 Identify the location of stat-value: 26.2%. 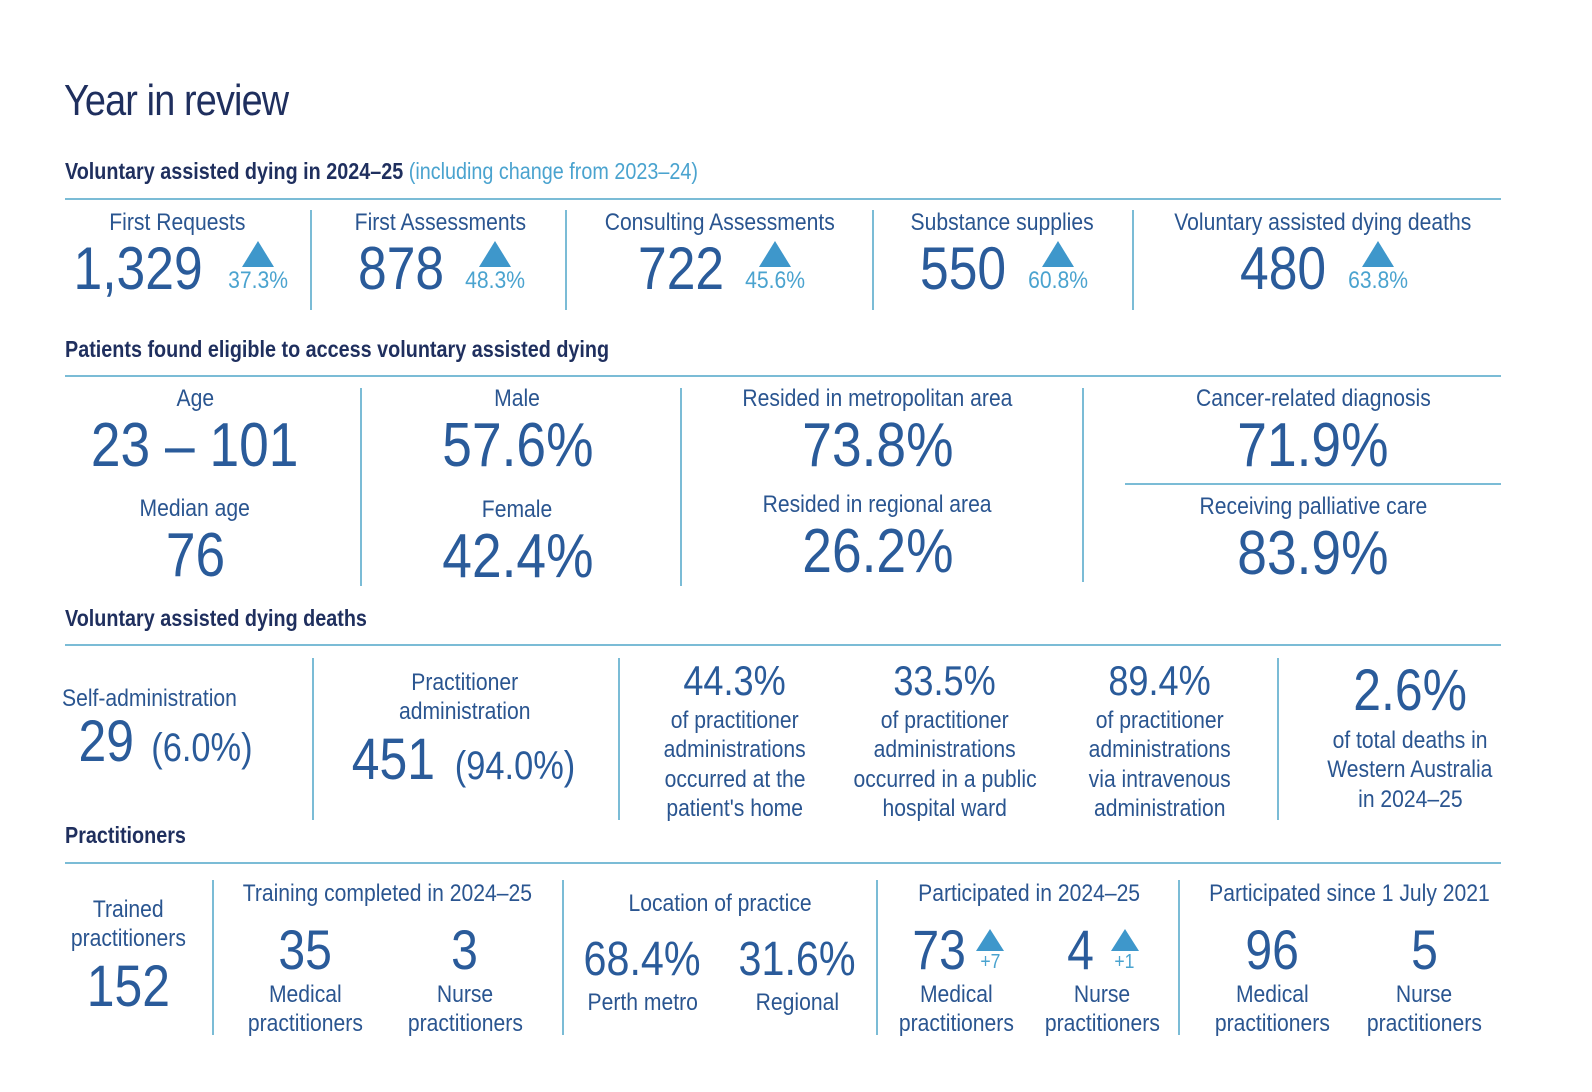
(877, 552).